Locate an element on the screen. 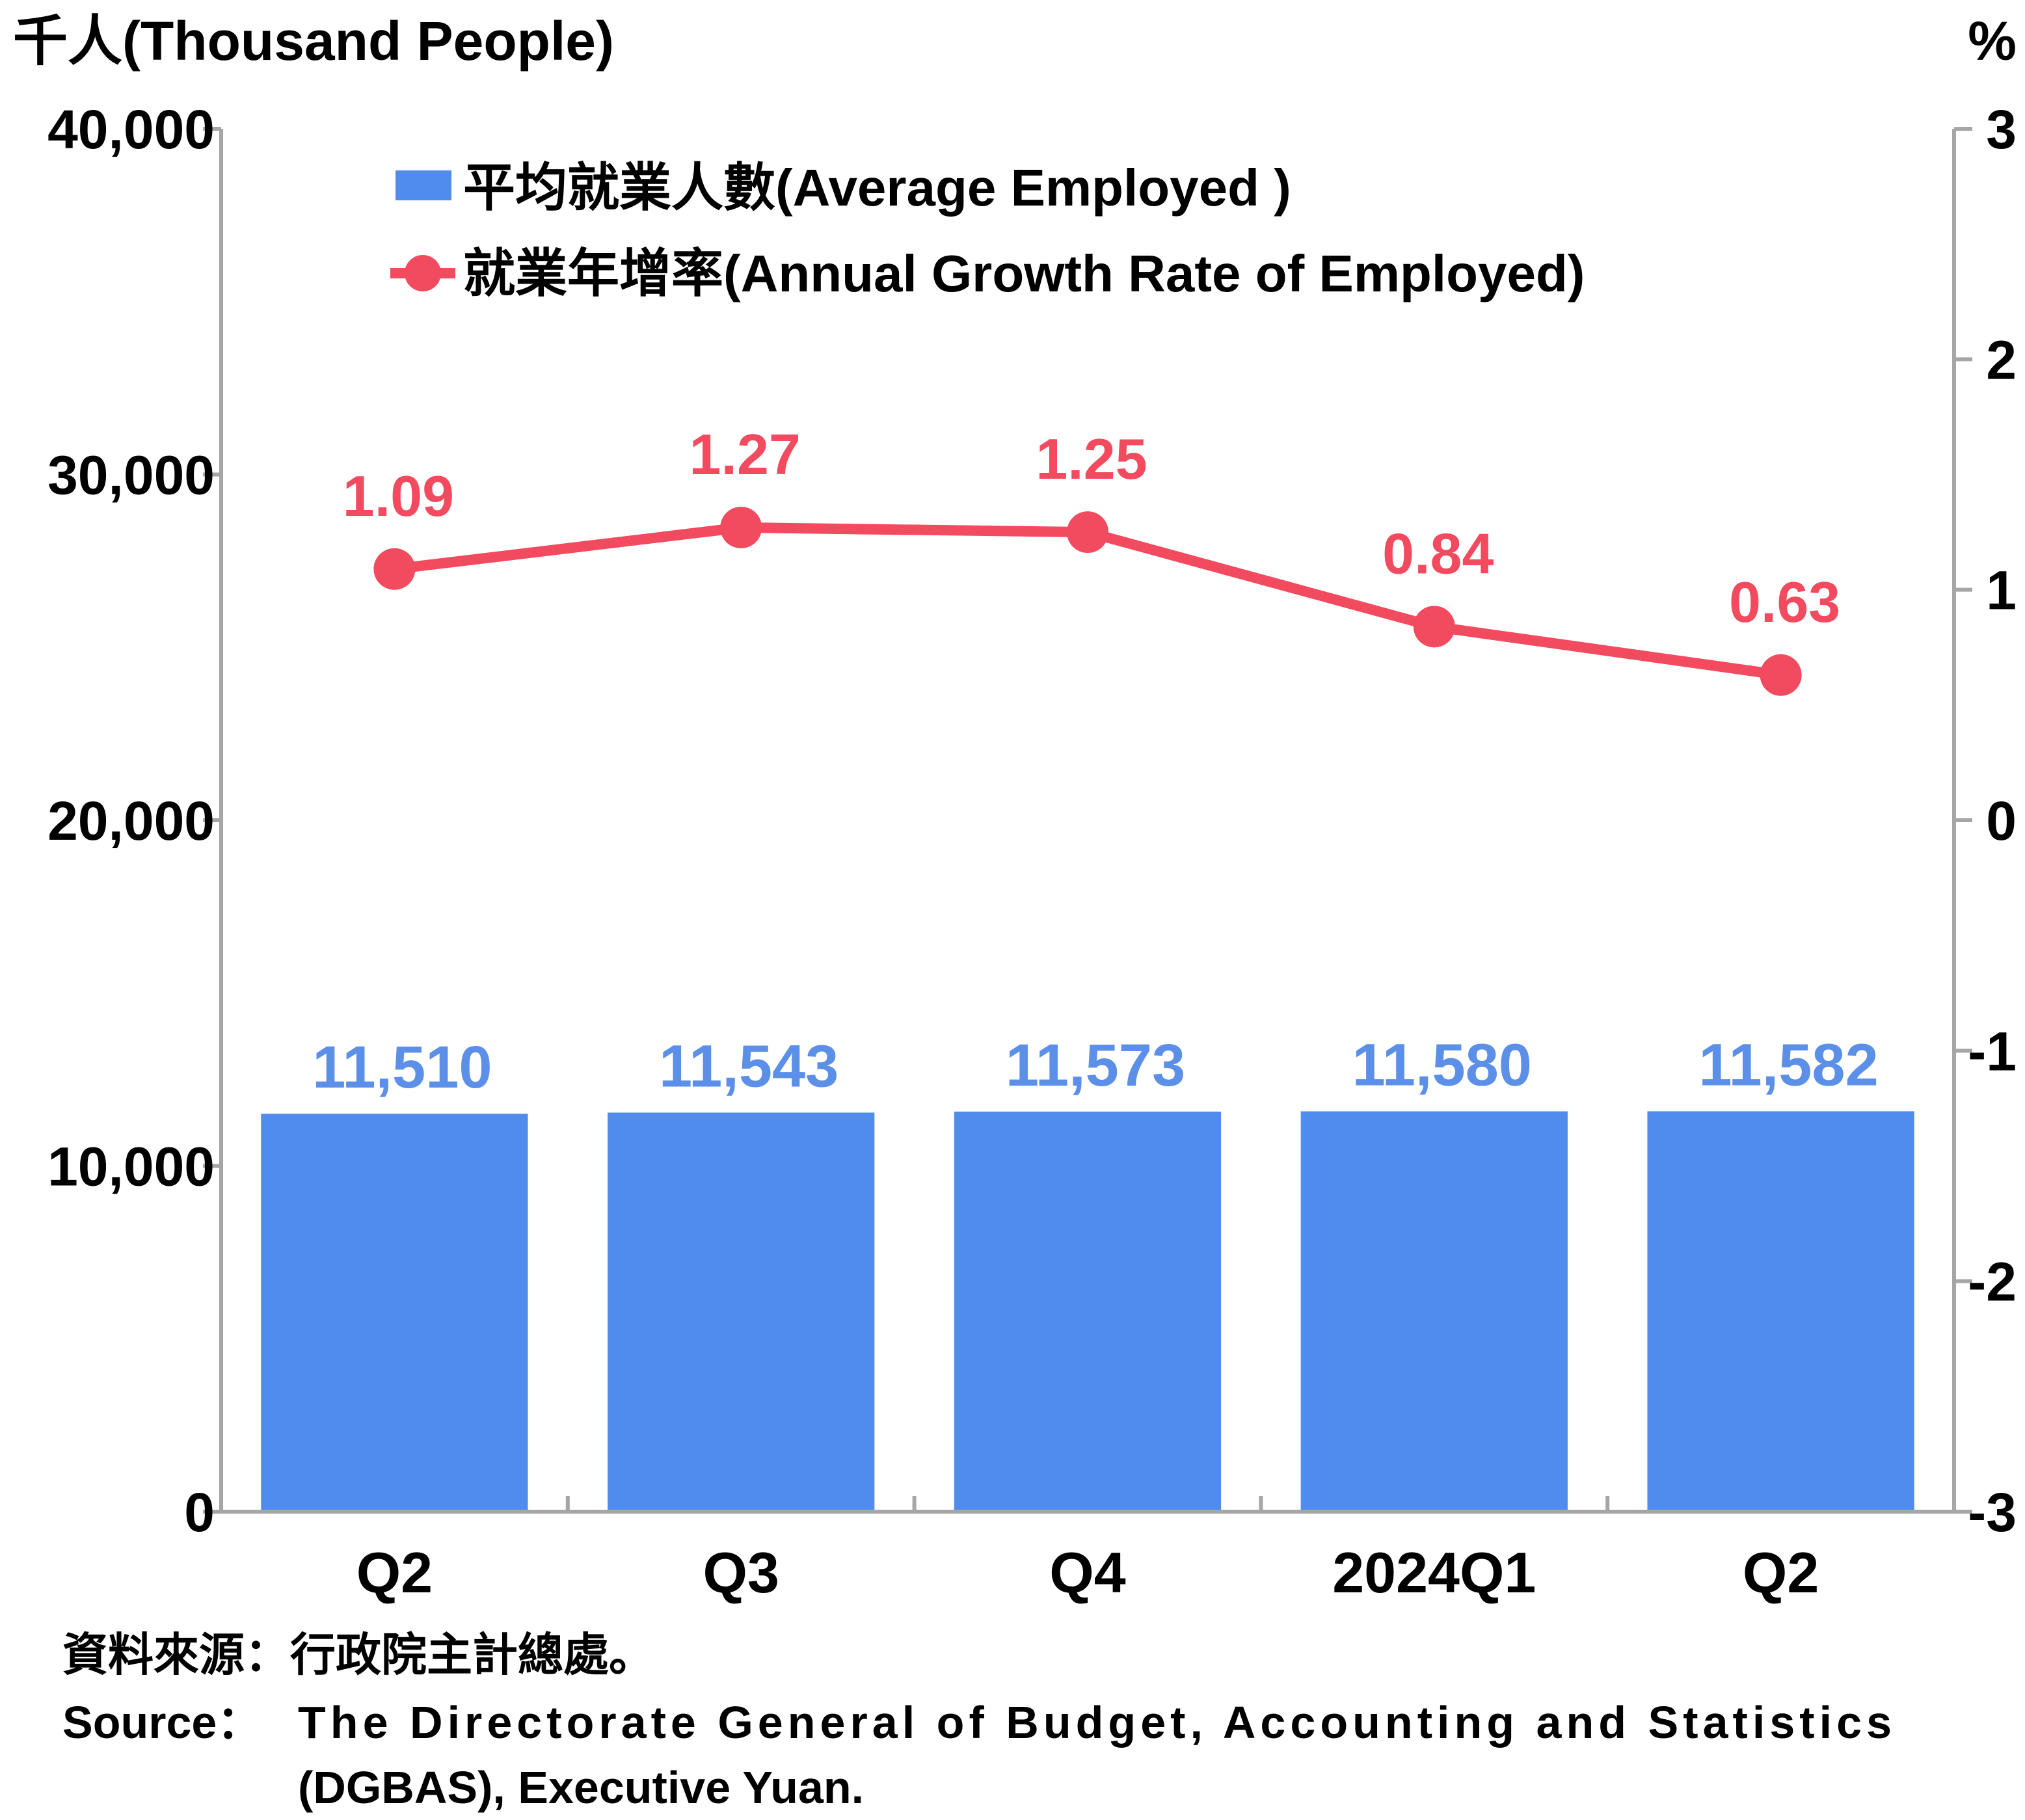 The image size is (2025, 1820). legend-line-label: 就業年增率(Annual Growth Rate of Employed) is located at coordinates (1024, 273).